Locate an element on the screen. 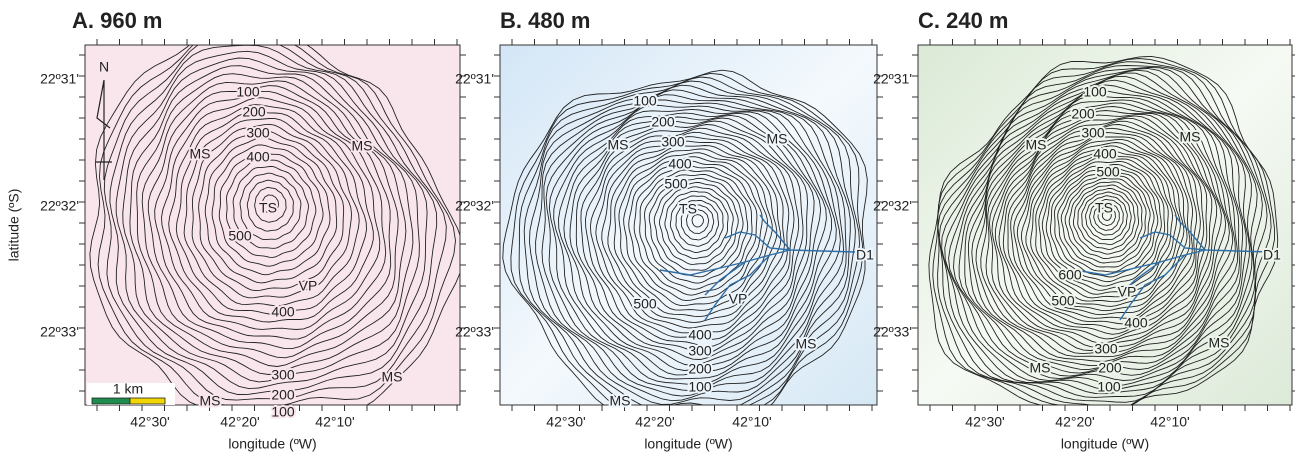  map-label: 600 is located at coordinates (1070, 275).